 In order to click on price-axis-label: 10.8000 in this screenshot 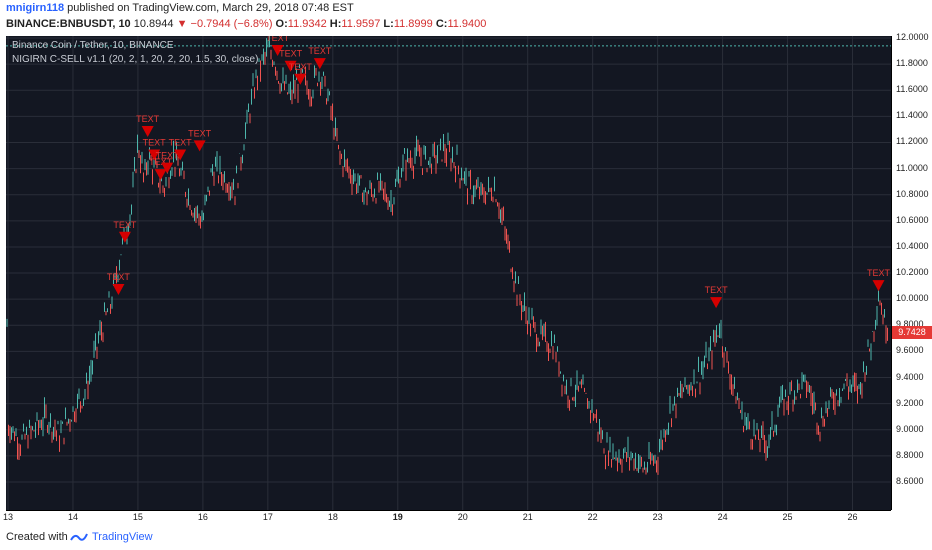, I will do `click(912, 193)`.